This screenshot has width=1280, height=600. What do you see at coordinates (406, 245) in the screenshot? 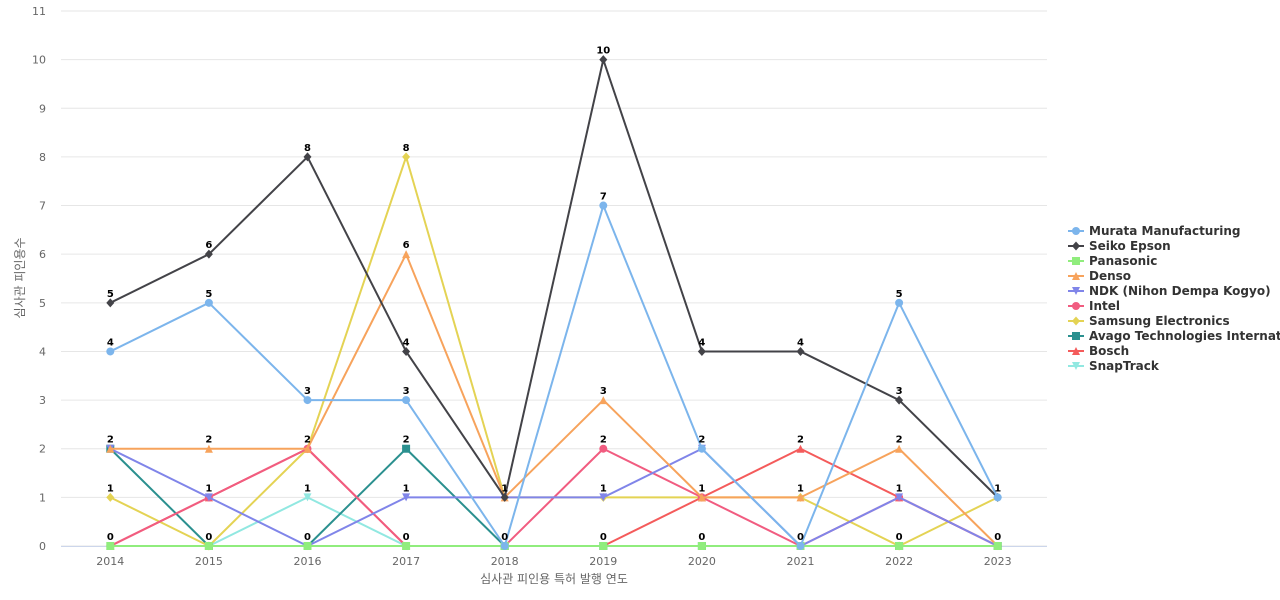
I see `data-label: 6` at bounding box center [406, 245].